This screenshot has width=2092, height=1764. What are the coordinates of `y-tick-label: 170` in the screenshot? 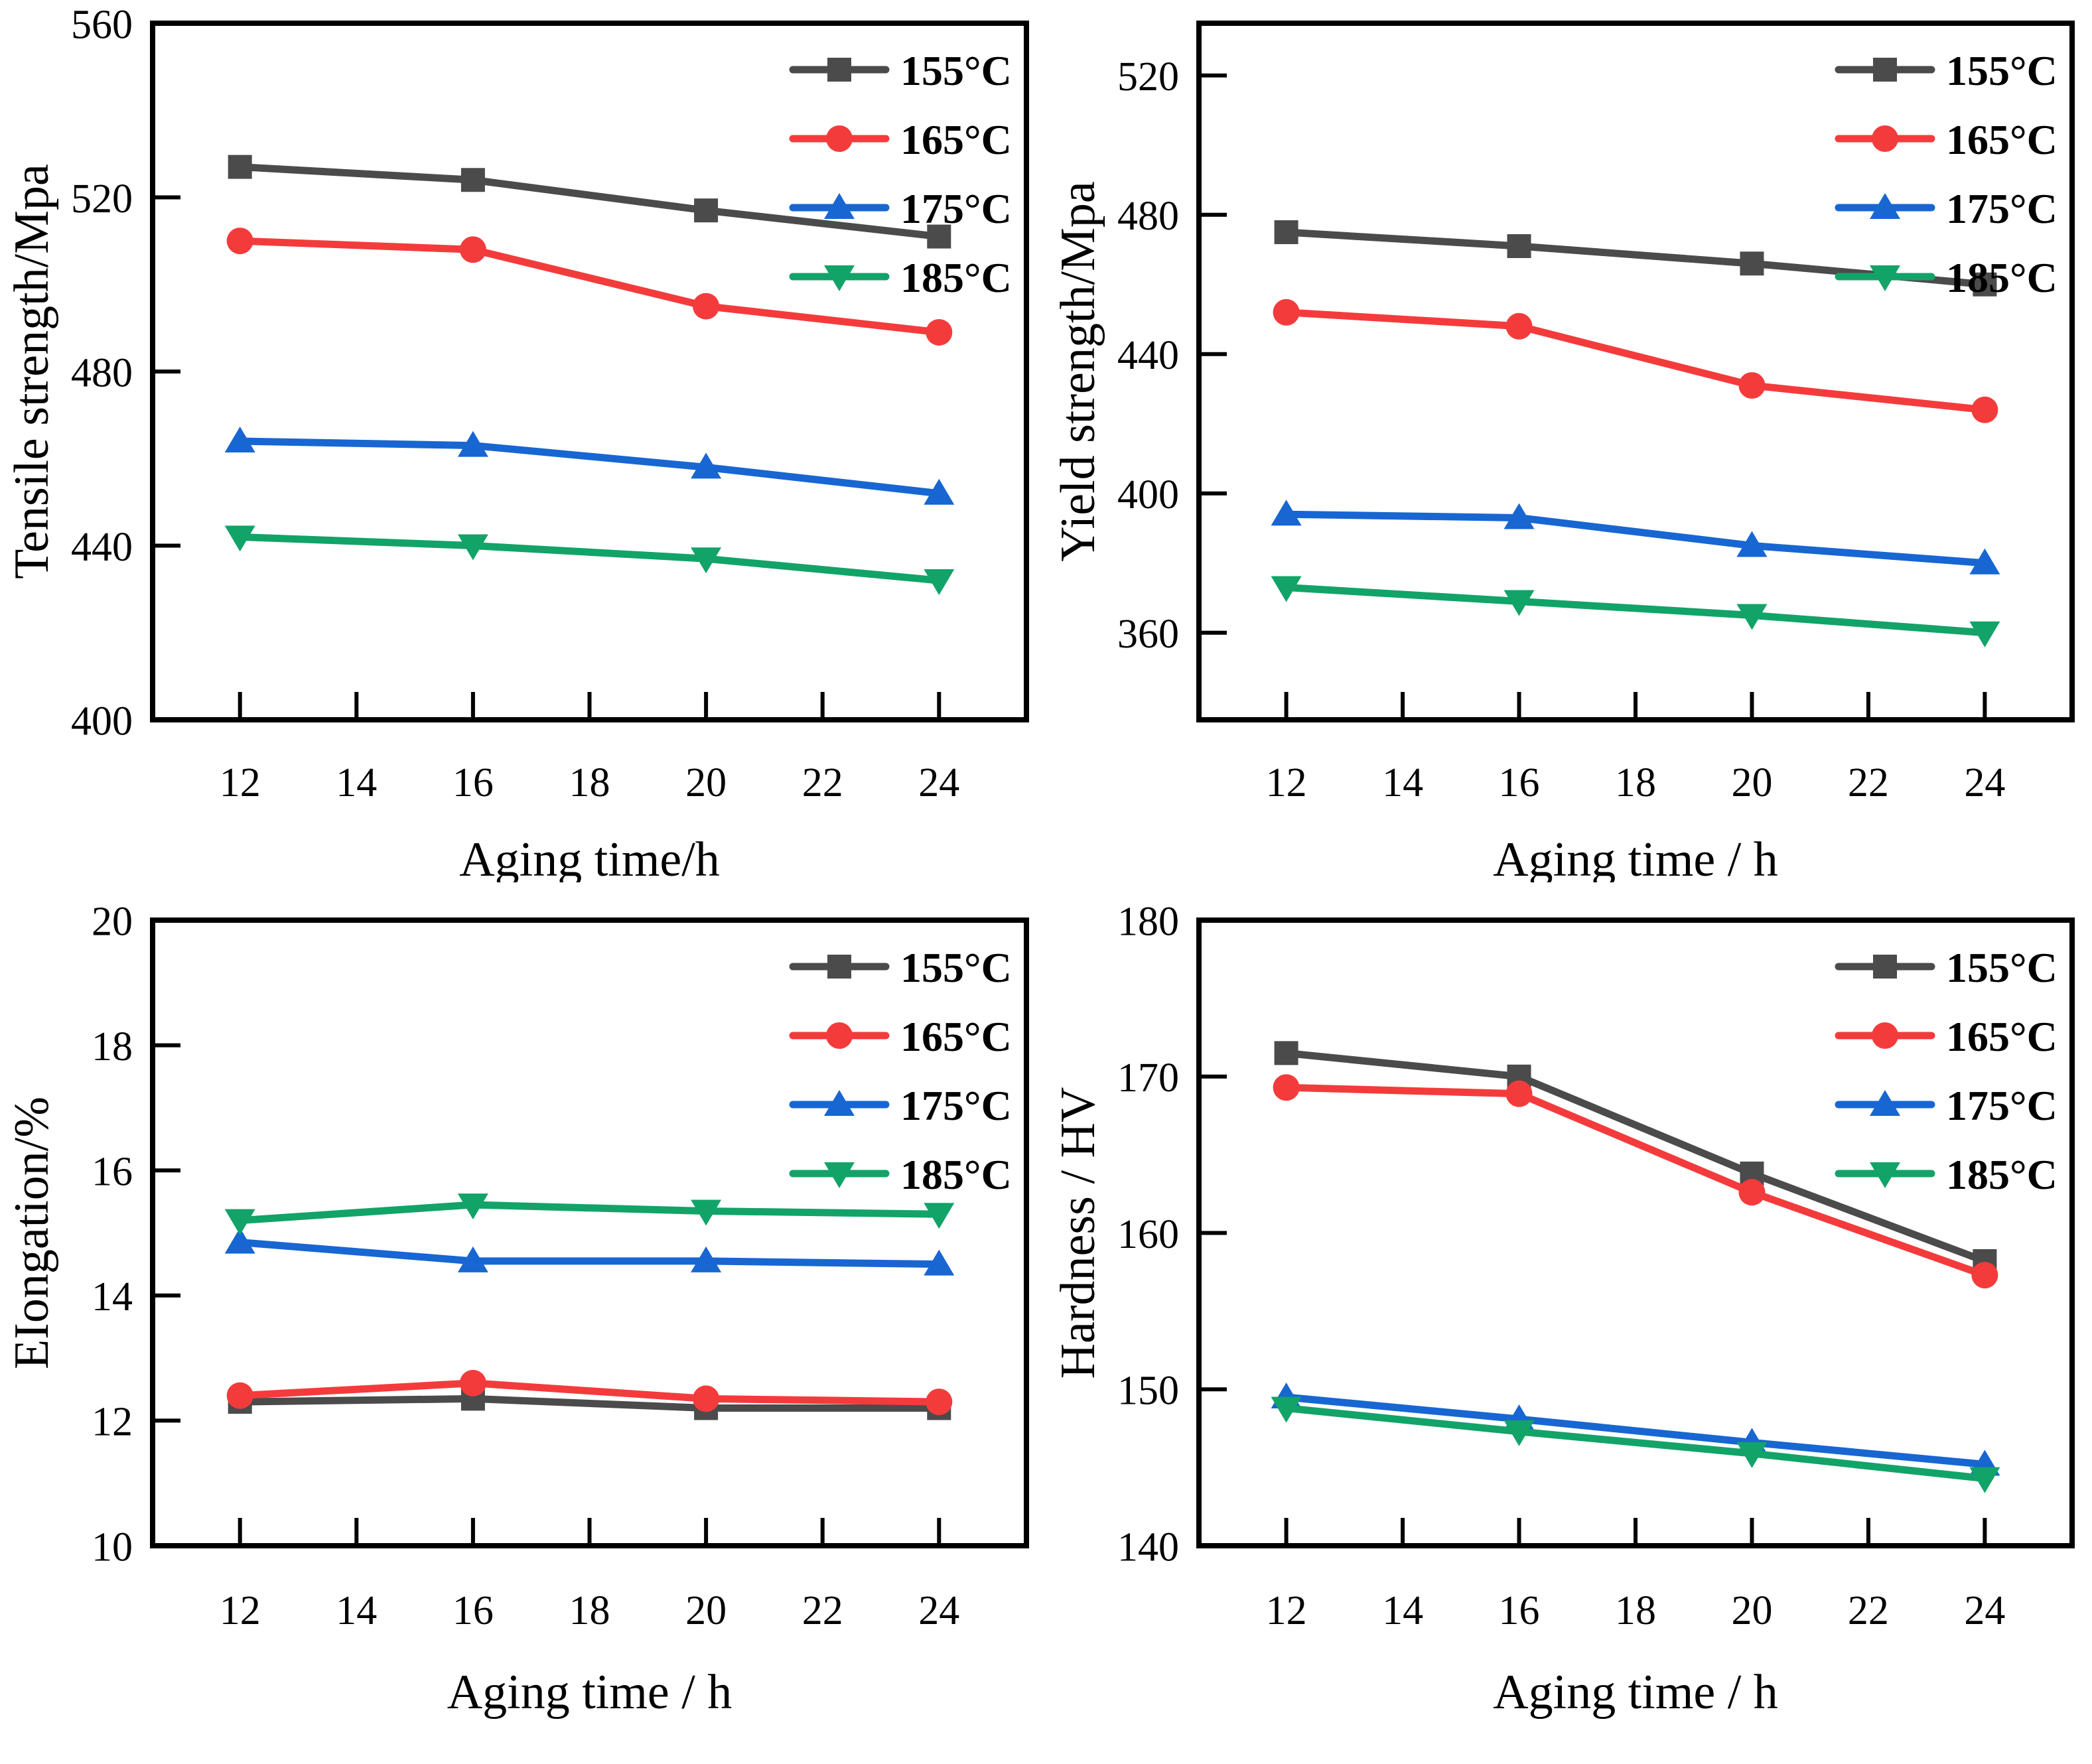 It's located at (1148, 1078).